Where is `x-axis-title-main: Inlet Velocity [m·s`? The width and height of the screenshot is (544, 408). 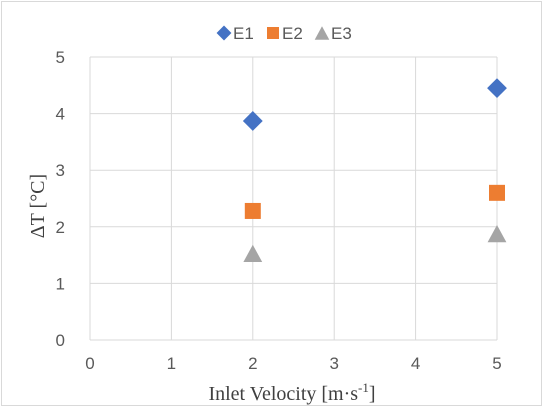 x-axis-title-main: Inlet Velocity [m·s is located at coordinates (283, 394).